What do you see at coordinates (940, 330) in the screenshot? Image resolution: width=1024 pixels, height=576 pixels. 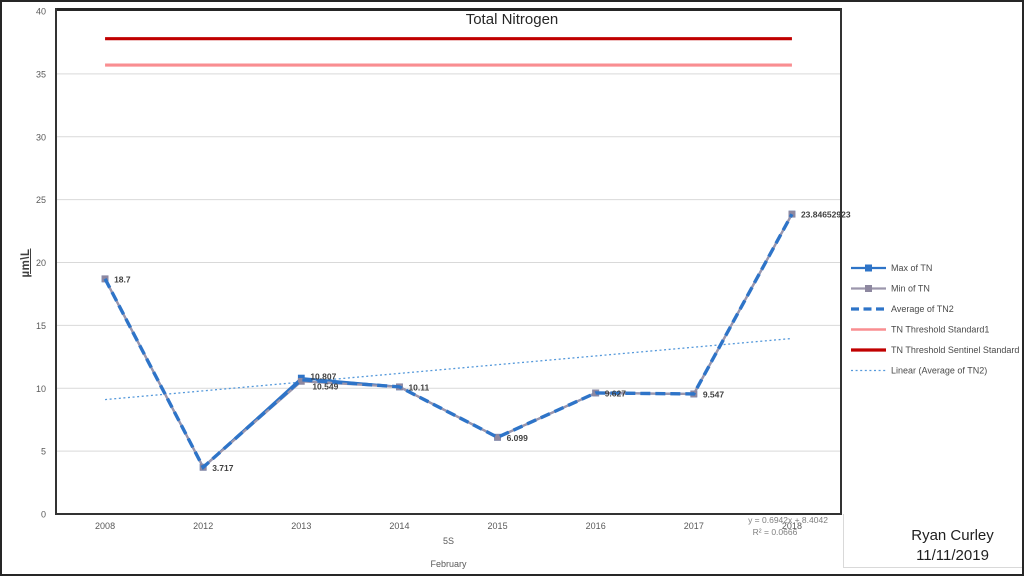 I see `legend-label: TN Threshold Standard1` at bounding box center [940, 330].